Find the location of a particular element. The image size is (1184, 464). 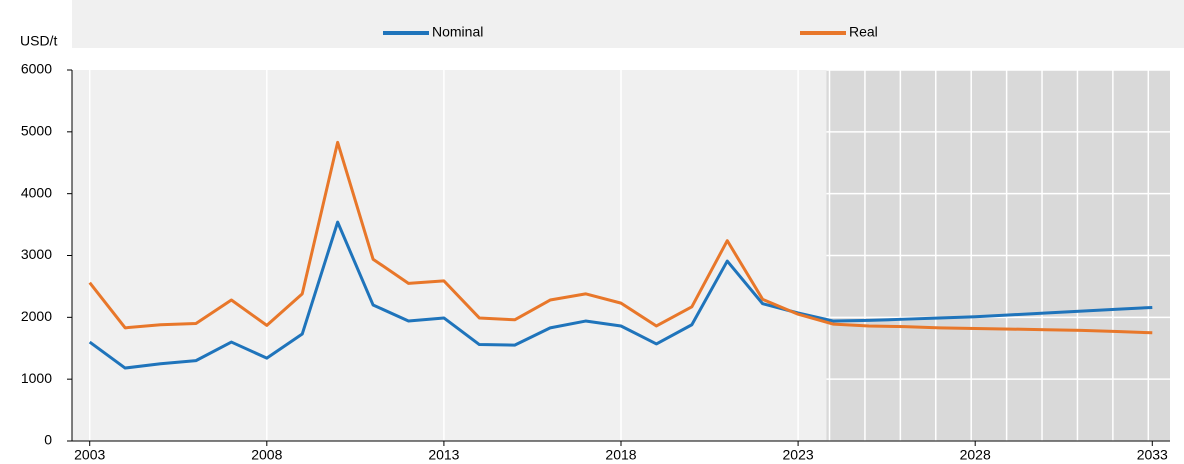

y-tick-label: 0 is located at coordinates (48, 440).